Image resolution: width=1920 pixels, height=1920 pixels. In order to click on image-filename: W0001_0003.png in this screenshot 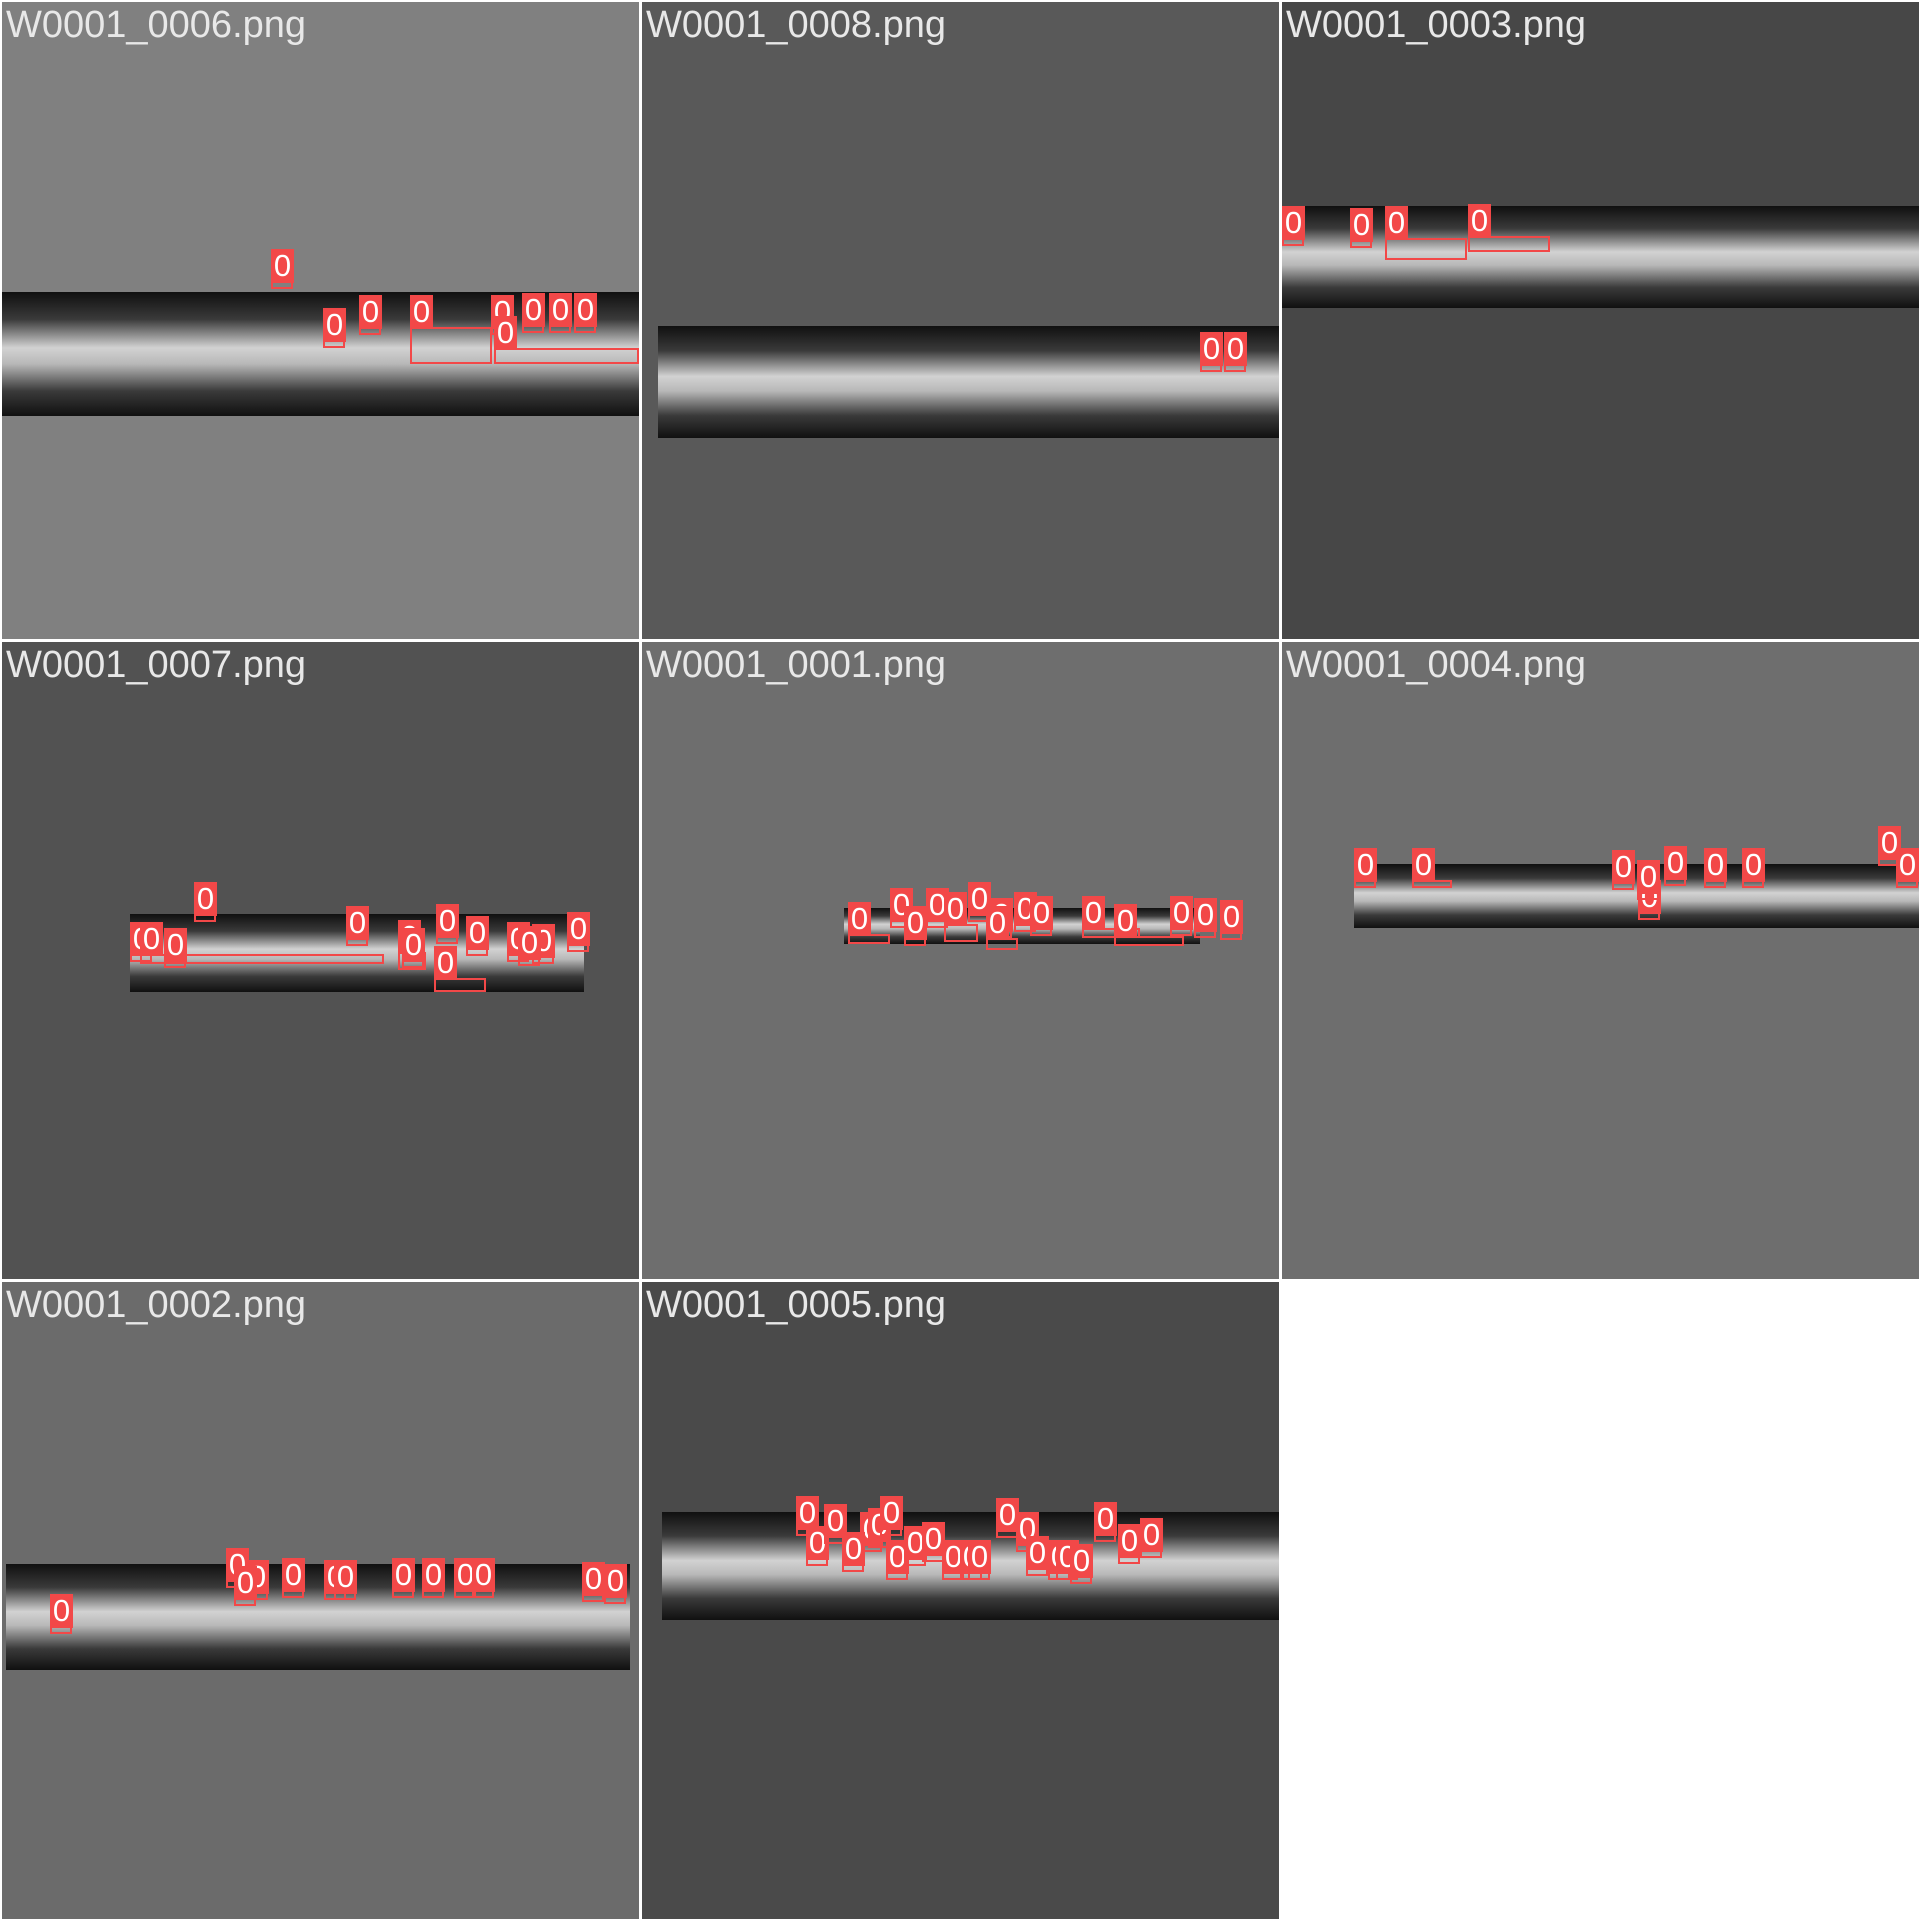, I will do `click(1436, 25)`.